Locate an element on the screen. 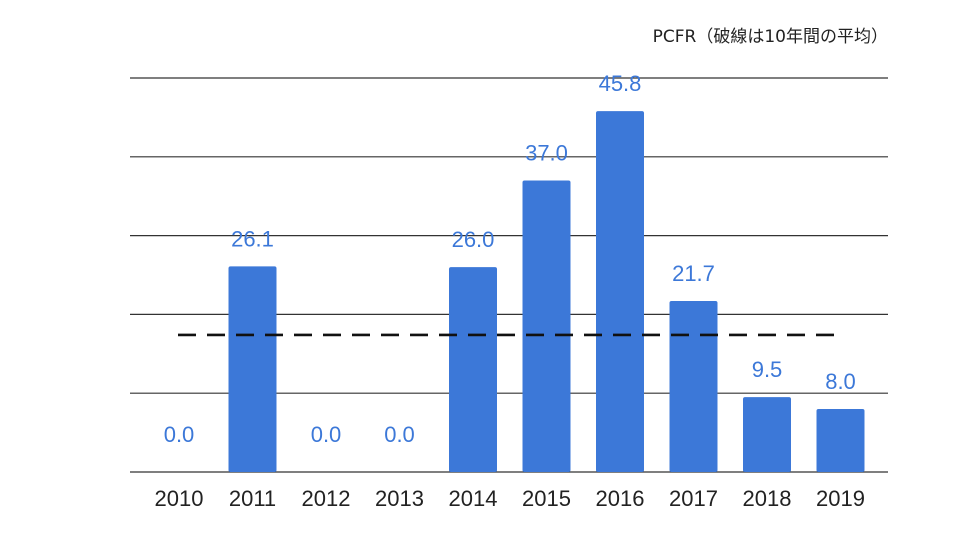  data-label-2012: 0.0 is located at coordinates (326, 434).